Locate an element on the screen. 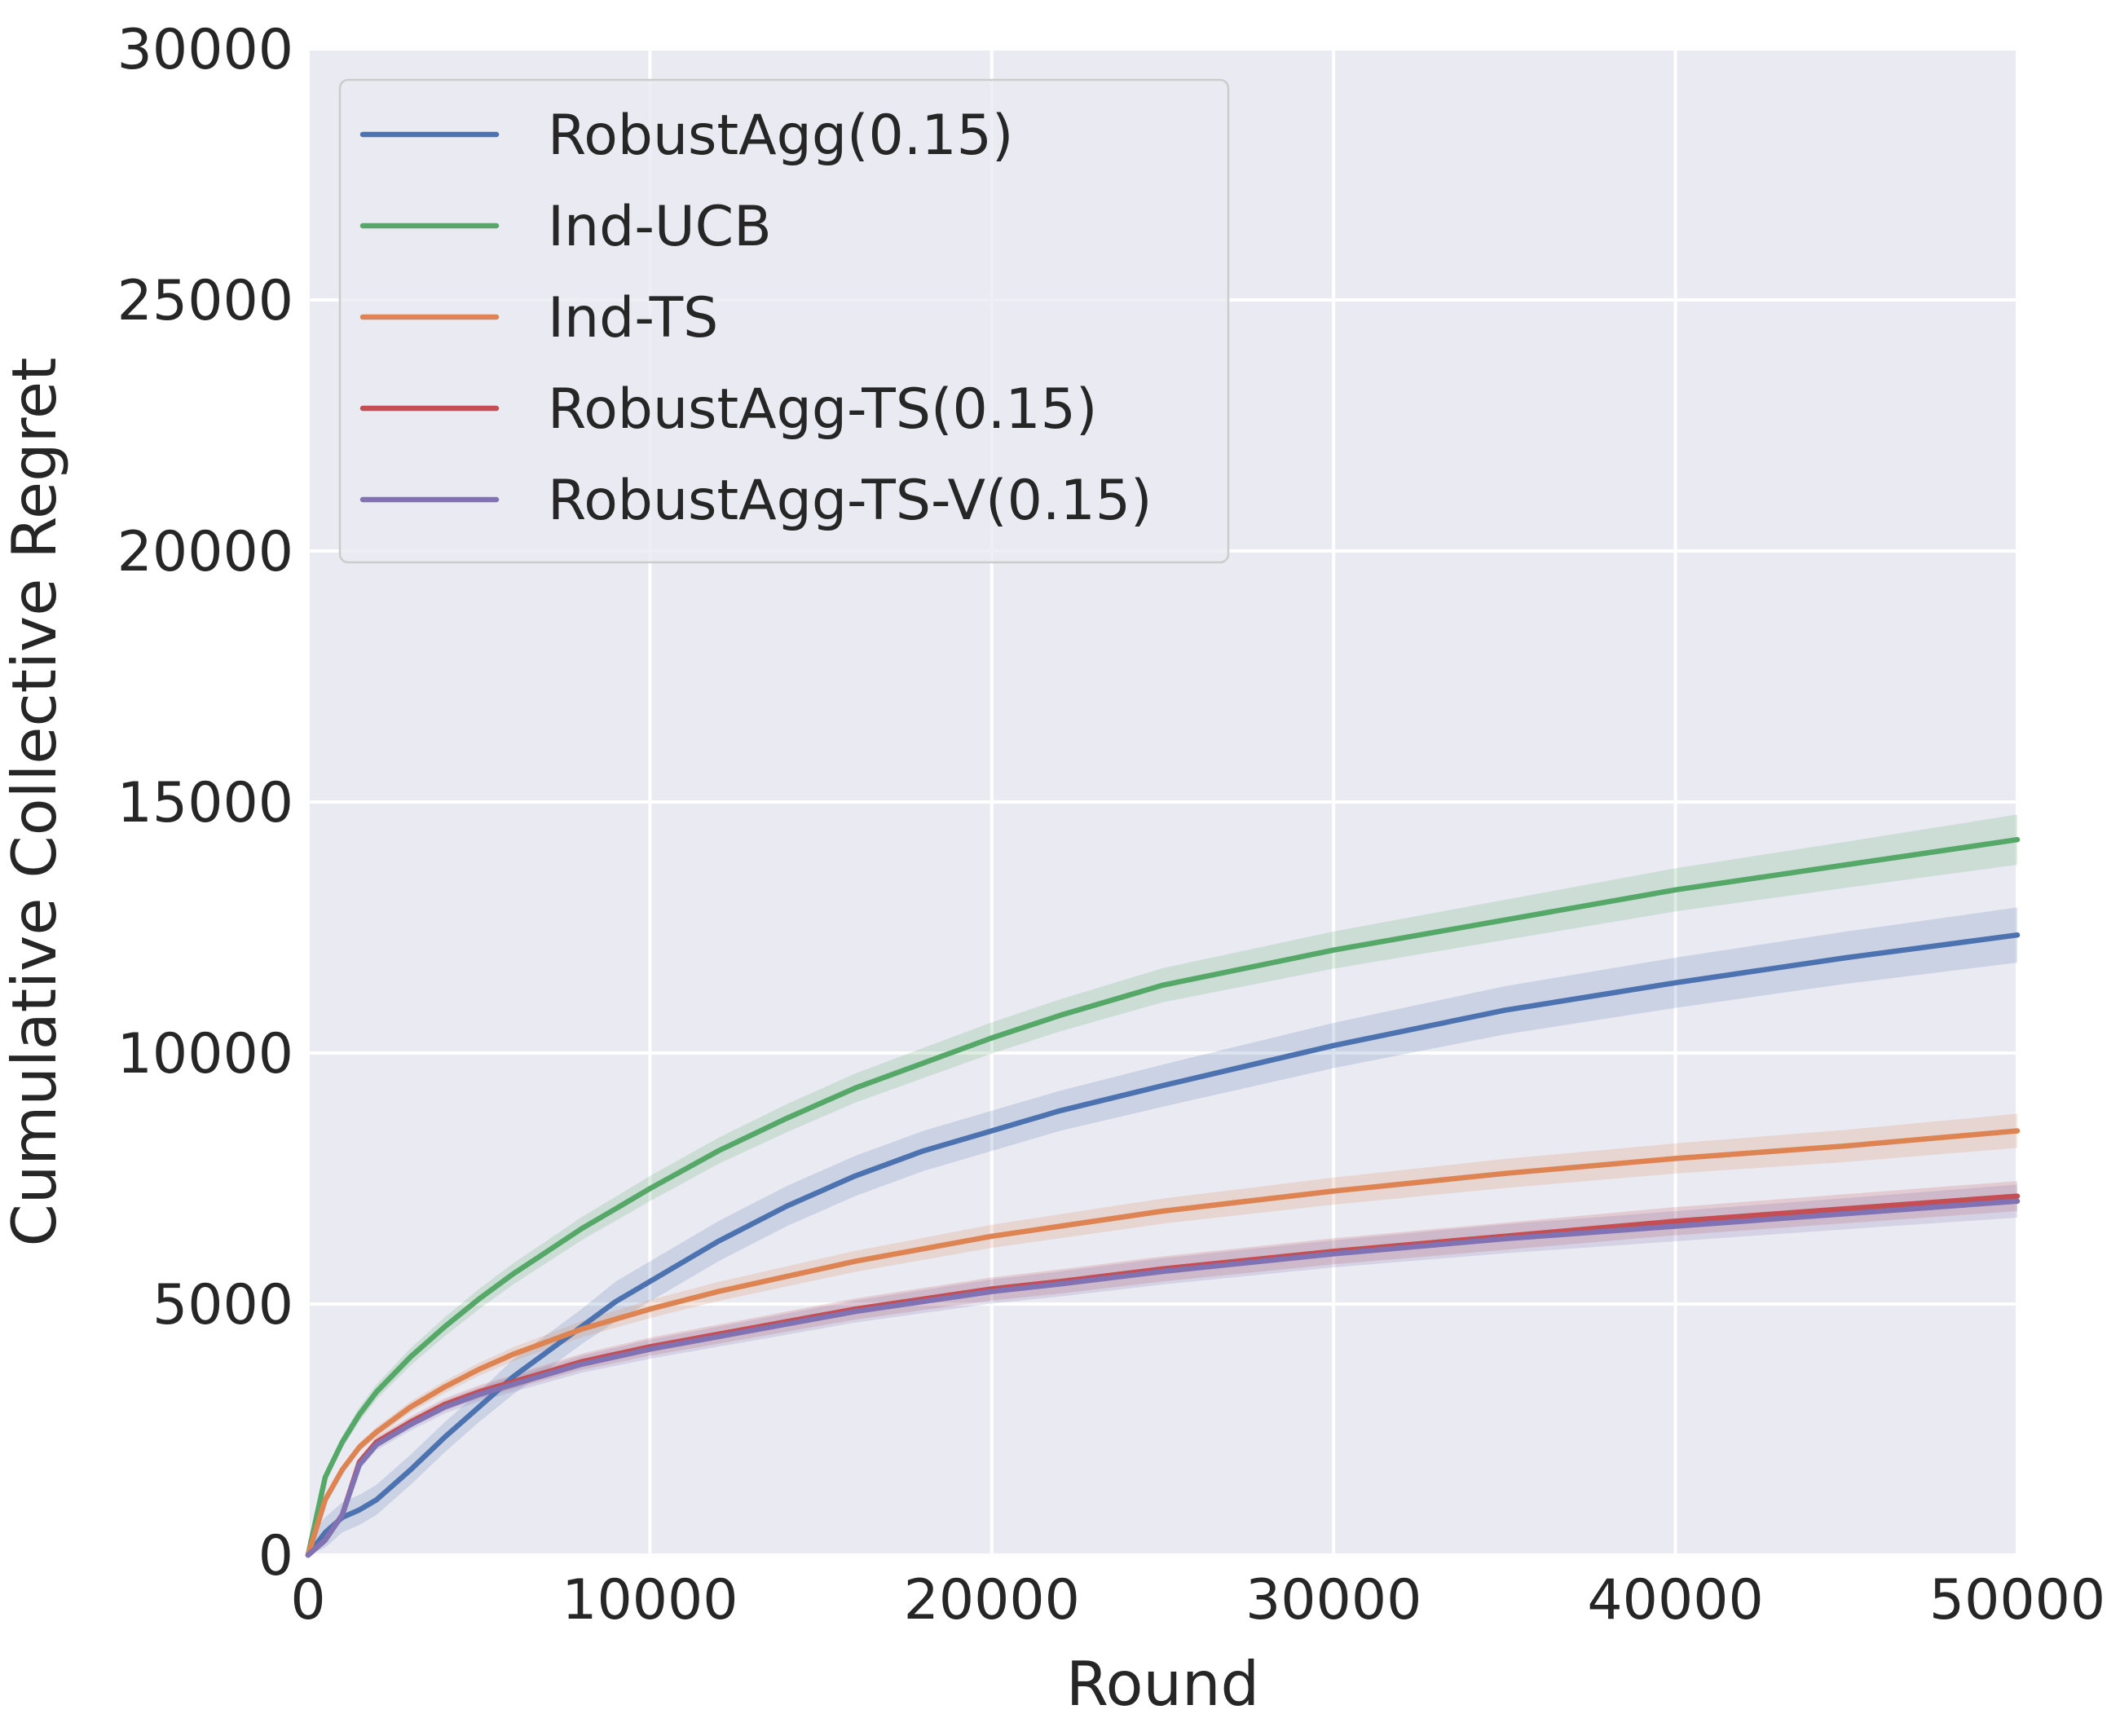 The image size is (2120, 1736). x-tick-labels: 0 10000 20000 30000 40000 50000 is located at coordinates (1197, 1600).